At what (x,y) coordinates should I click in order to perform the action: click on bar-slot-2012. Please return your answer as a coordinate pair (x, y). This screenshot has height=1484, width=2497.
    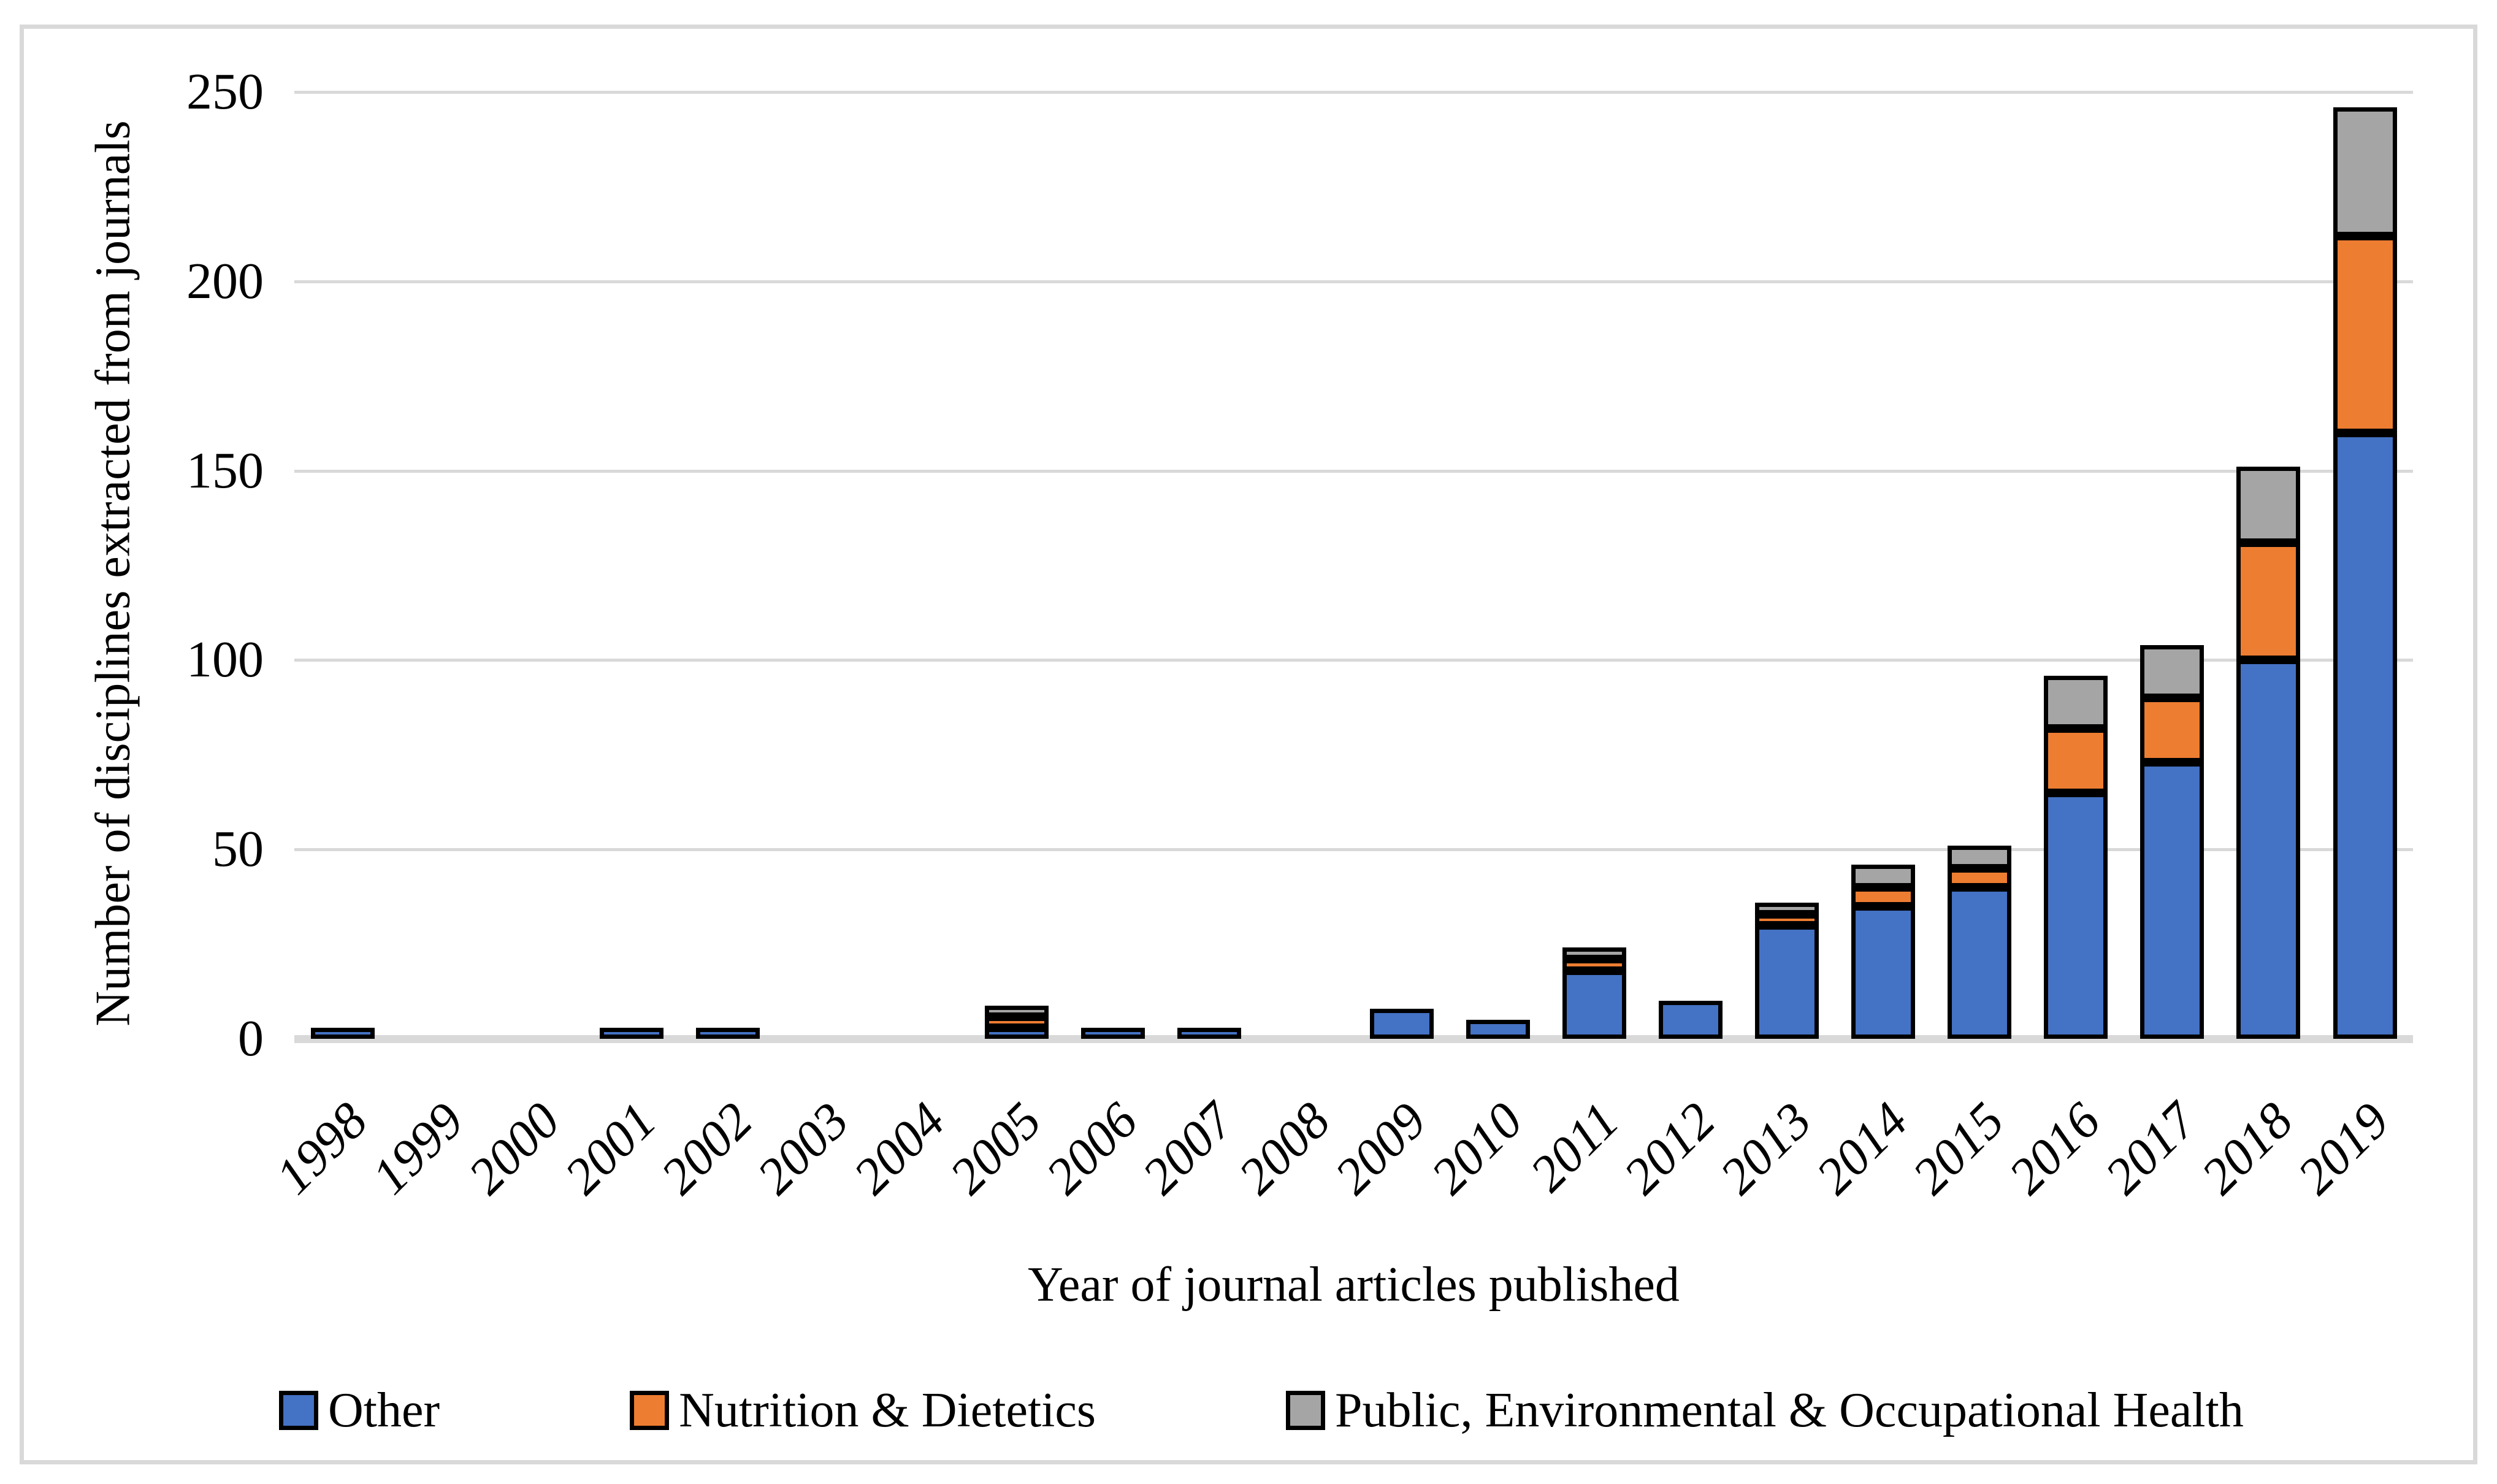
    Looking at the image, I should click on (1691, 565).